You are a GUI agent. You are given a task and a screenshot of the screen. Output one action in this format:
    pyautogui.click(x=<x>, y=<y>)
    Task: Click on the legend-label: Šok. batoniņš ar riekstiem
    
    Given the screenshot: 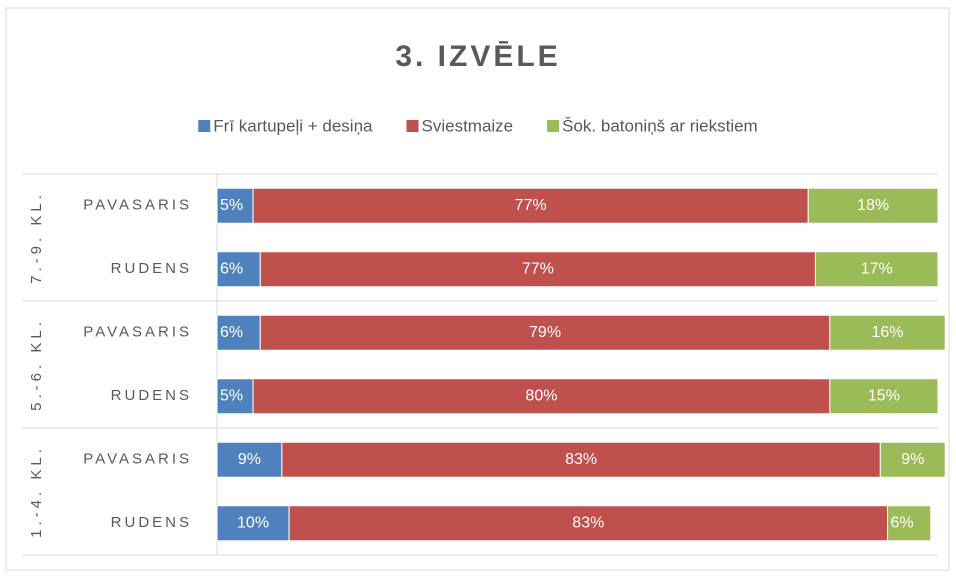 What is the action you would take?
    pyautogui.click(x=660, y=125)
    